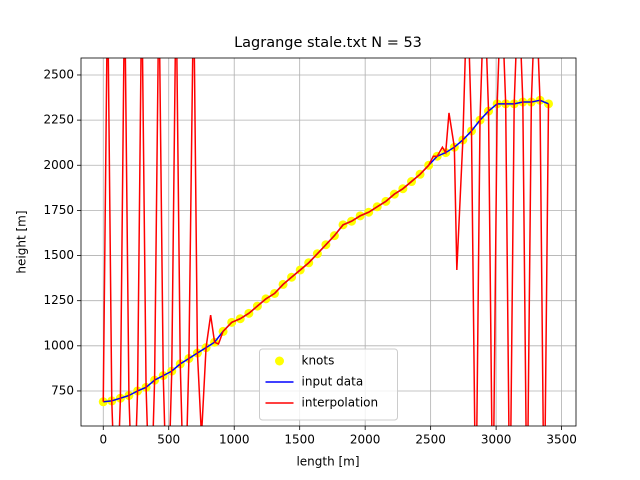 This screenshot has height=480, width=640. What do you see at coordinates (62, 390) in the screenshot?
I see `y-tick-label: 750` at bounding box center [62, 390].